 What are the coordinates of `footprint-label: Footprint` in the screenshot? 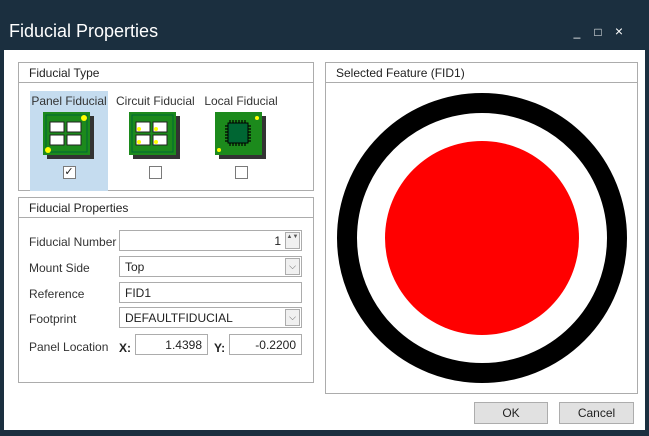 It's located at (53, 319).